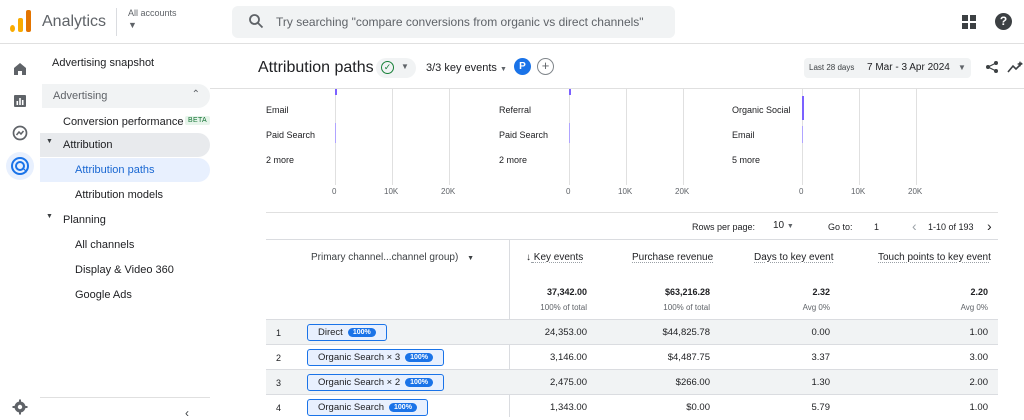 The width and height of the screenshot is (1024, 420). I want to click on collapse-nav-icon: ‹, so click(187, 413).